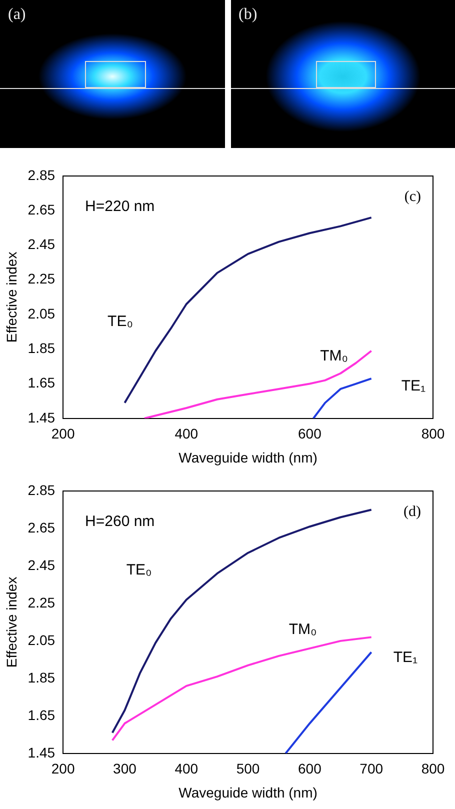 The image size is (455, 809). Describe the element at coordinates (405, 657) in the screenshot. I see `series-label: TE₁` at that location.